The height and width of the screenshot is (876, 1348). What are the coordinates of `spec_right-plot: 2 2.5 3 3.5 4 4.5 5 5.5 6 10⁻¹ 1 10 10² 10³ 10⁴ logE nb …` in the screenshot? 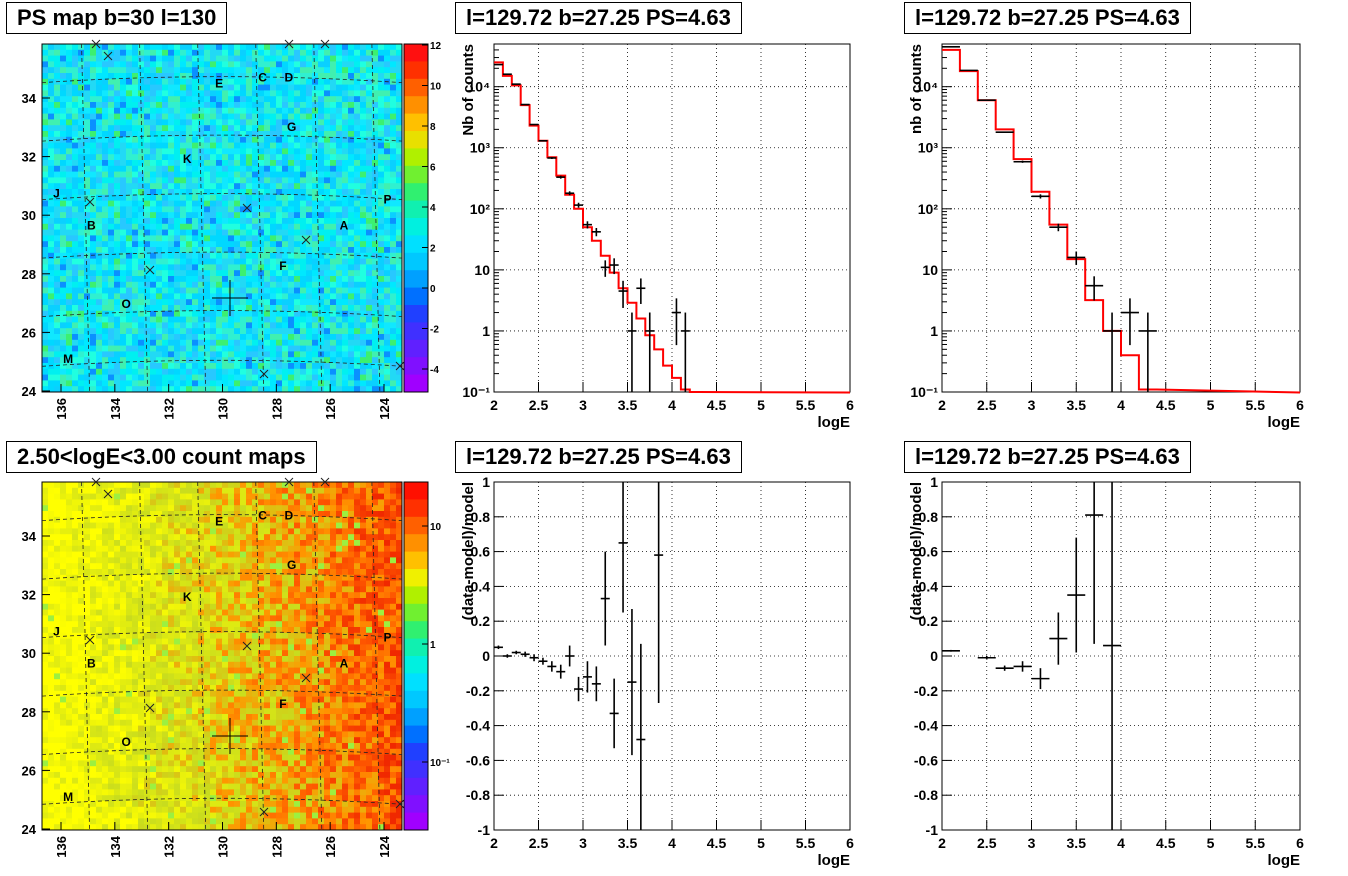 It's located at (1106, 237).